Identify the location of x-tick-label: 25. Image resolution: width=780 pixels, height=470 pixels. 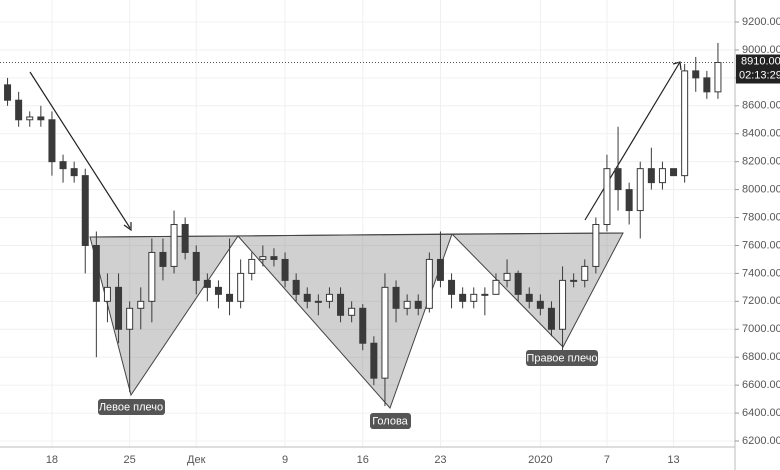
(130, 460).